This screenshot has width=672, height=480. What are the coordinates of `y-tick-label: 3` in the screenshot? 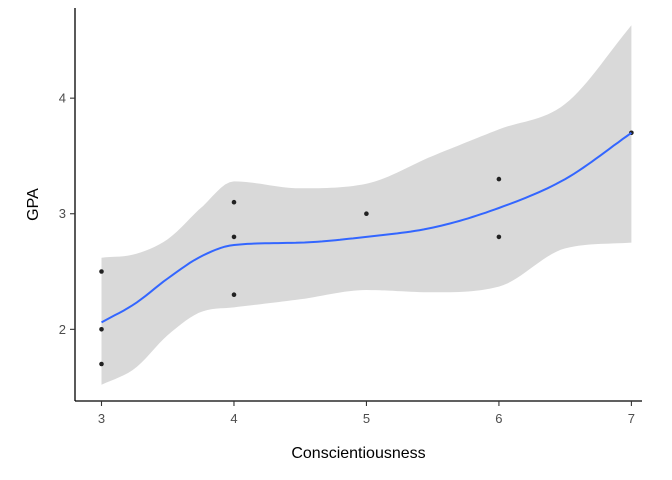 It's located at (62, 213).